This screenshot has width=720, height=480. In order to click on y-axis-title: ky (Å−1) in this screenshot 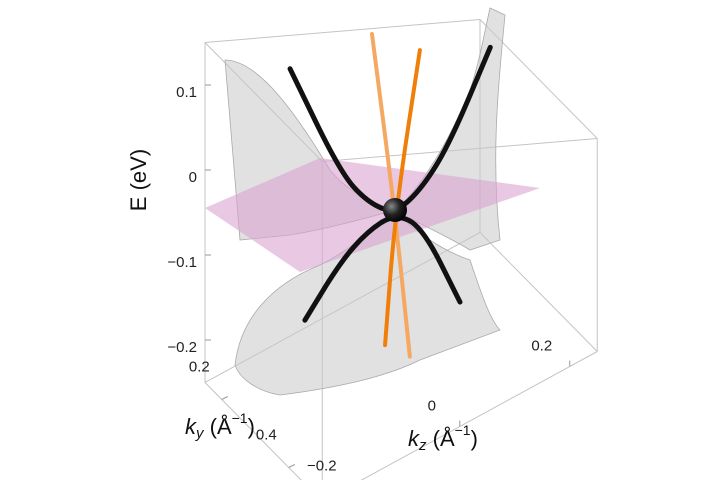, I will do `click(220, 426)`.